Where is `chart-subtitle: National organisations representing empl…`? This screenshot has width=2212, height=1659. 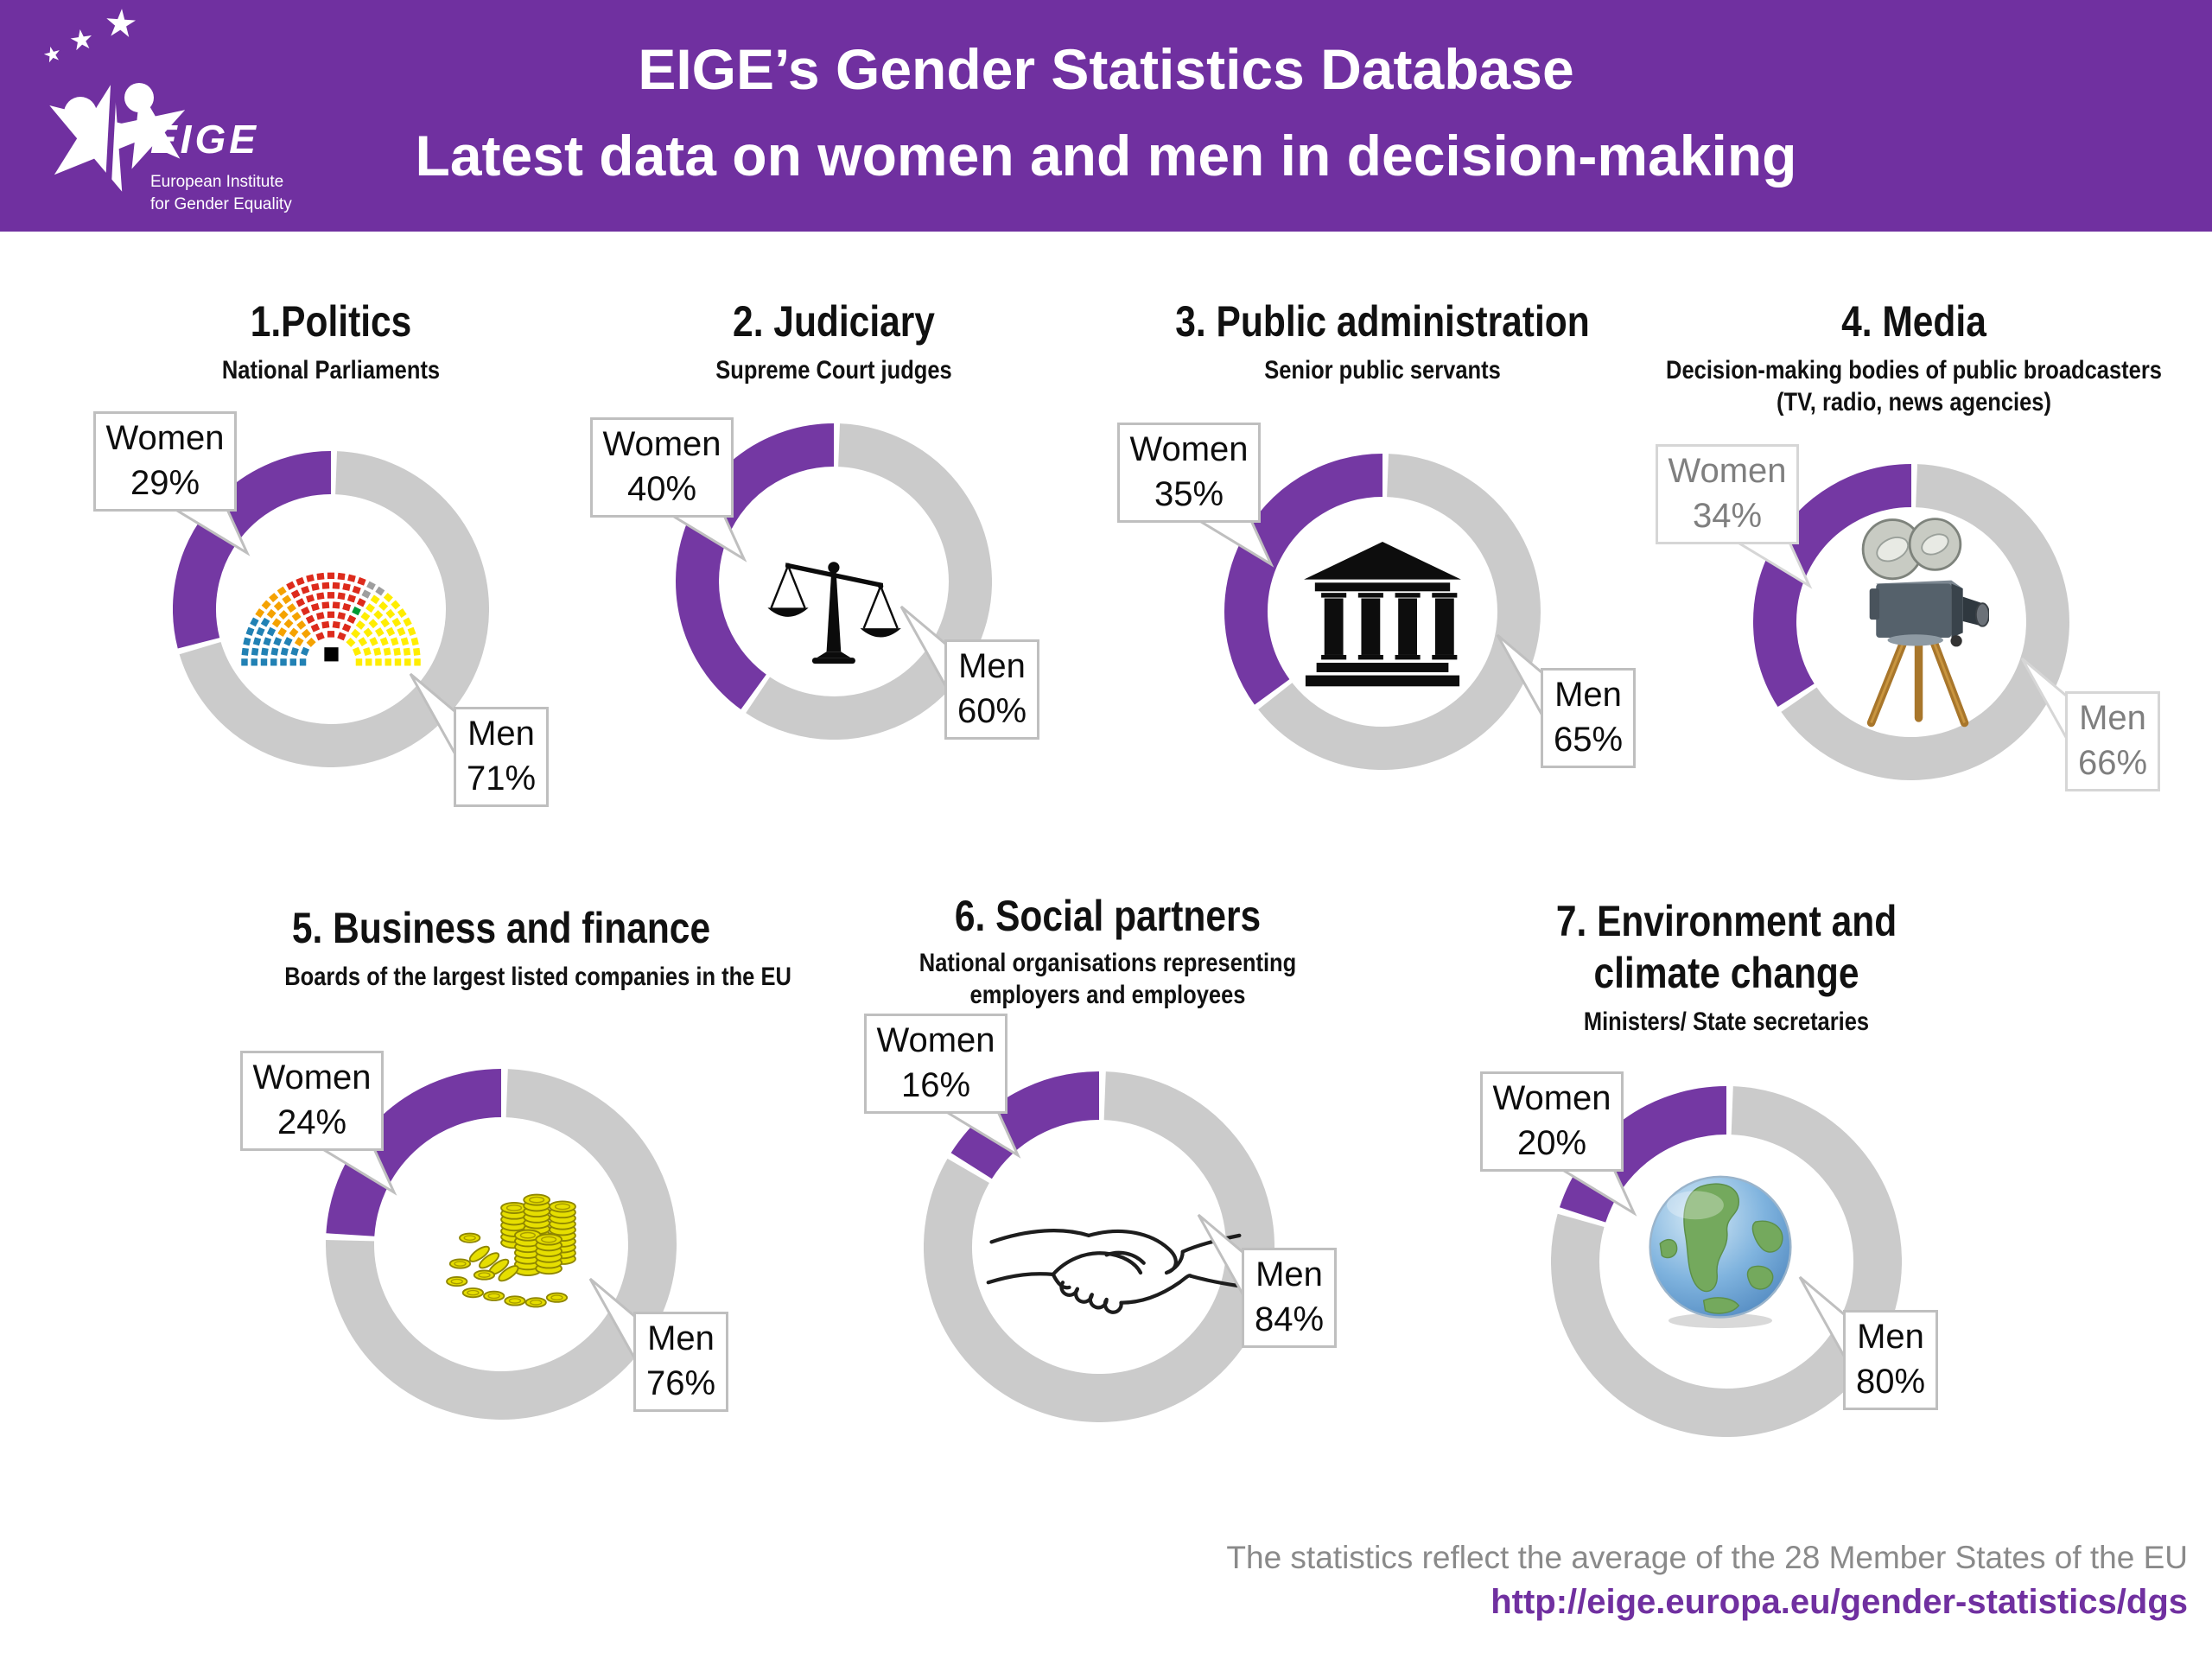
chart-subtitle: National organisations representing empl… is located at coordinates (1107, 979).